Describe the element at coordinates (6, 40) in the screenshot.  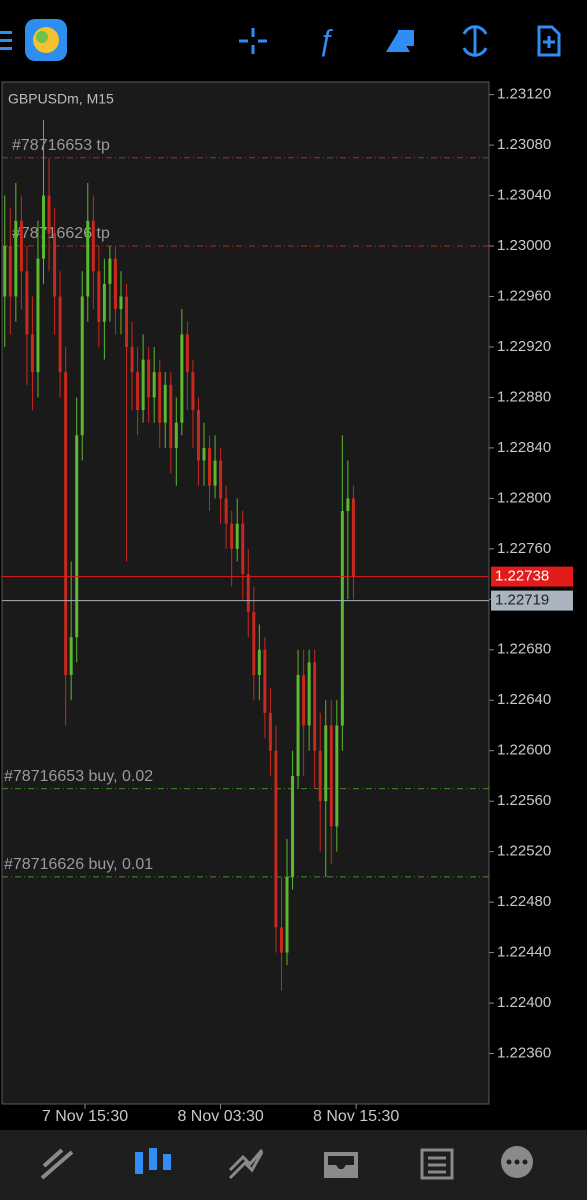
I see `menu-button` at that location.